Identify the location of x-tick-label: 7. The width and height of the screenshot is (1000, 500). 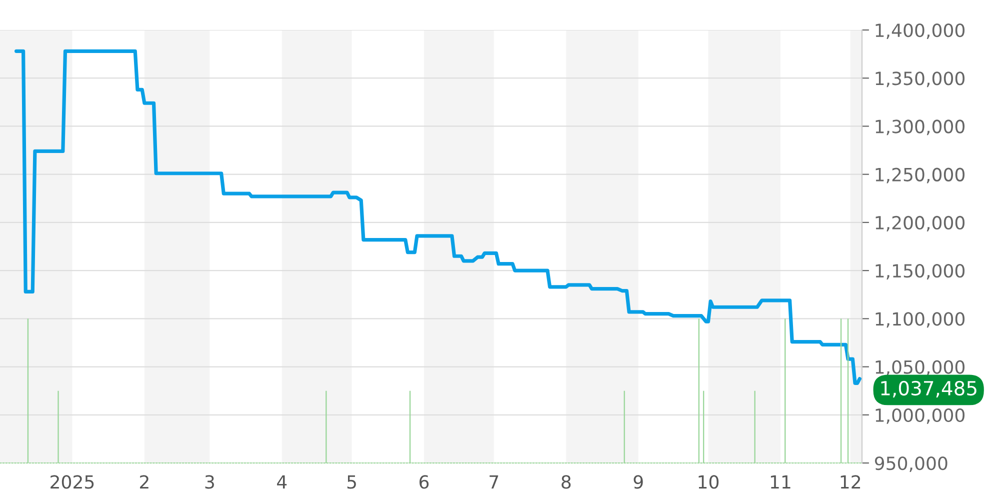
(494, 482).